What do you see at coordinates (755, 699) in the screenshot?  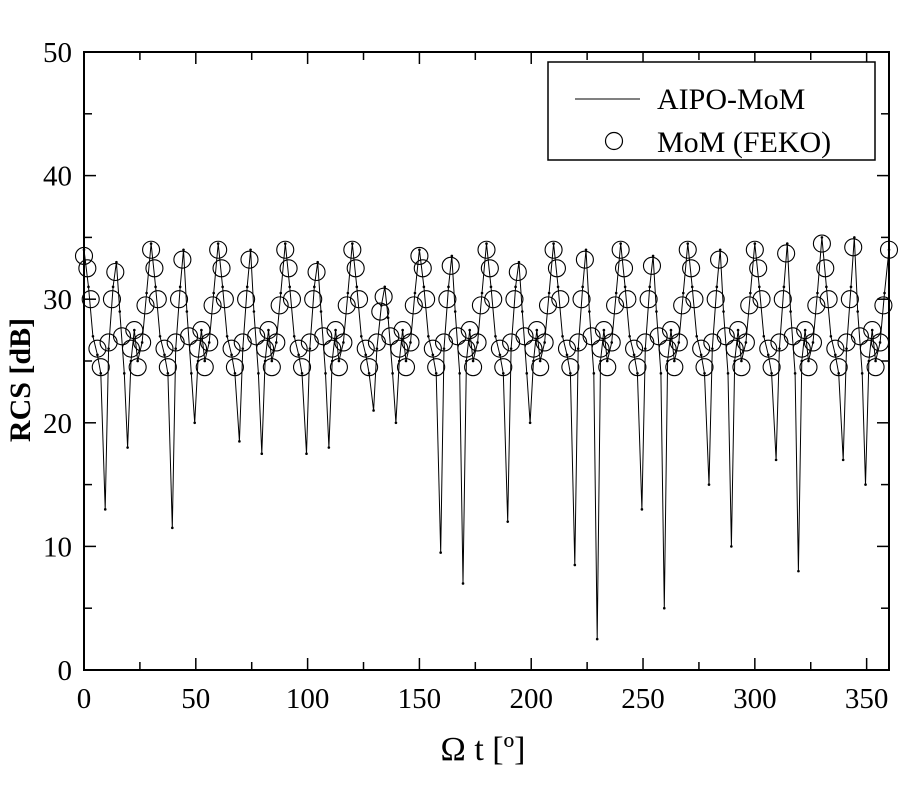 I see `x-tick-label: 300` at bounding box center [755, 699].